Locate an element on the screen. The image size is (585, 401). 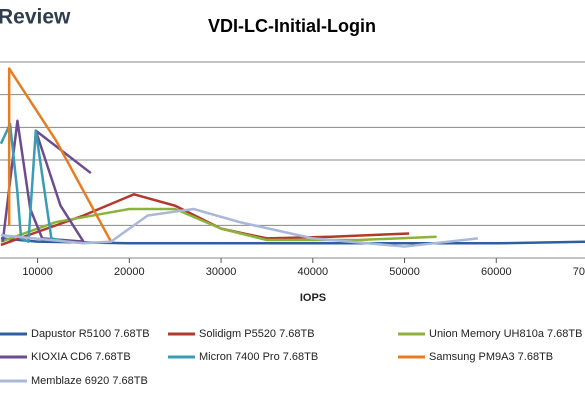
x-axis-label: IOPS is located at coordinates (313, 298).